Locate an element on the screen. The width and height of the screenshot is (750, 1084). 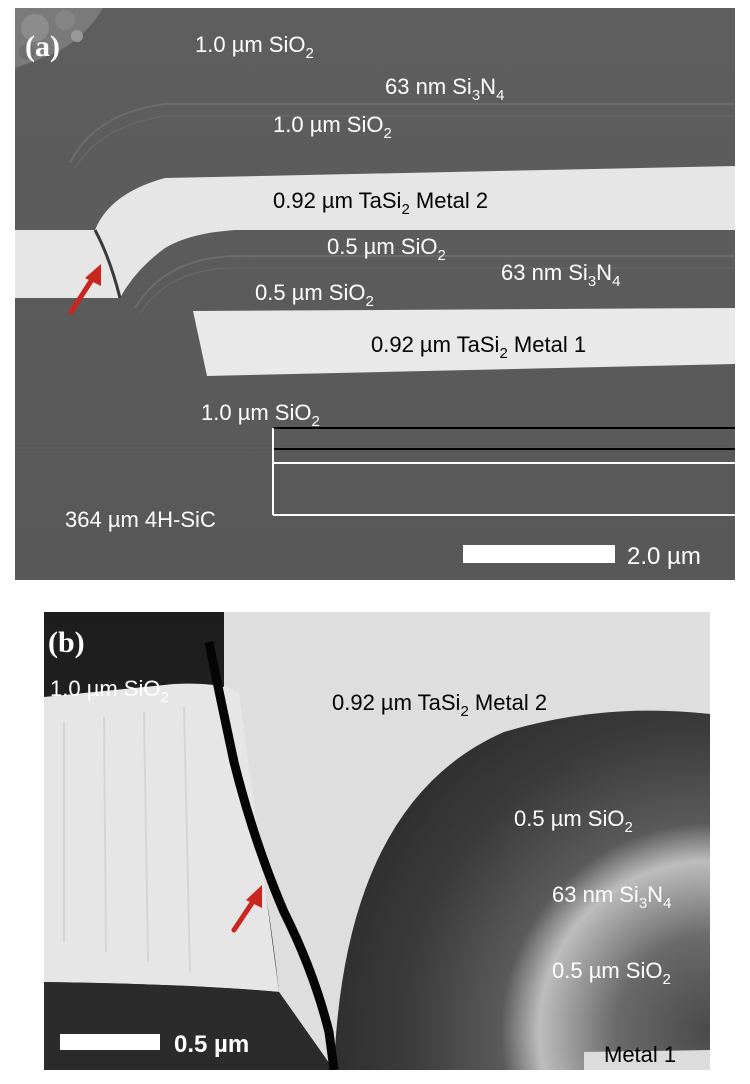
panel-a-scale-bar is located at coordinates (539, 554).